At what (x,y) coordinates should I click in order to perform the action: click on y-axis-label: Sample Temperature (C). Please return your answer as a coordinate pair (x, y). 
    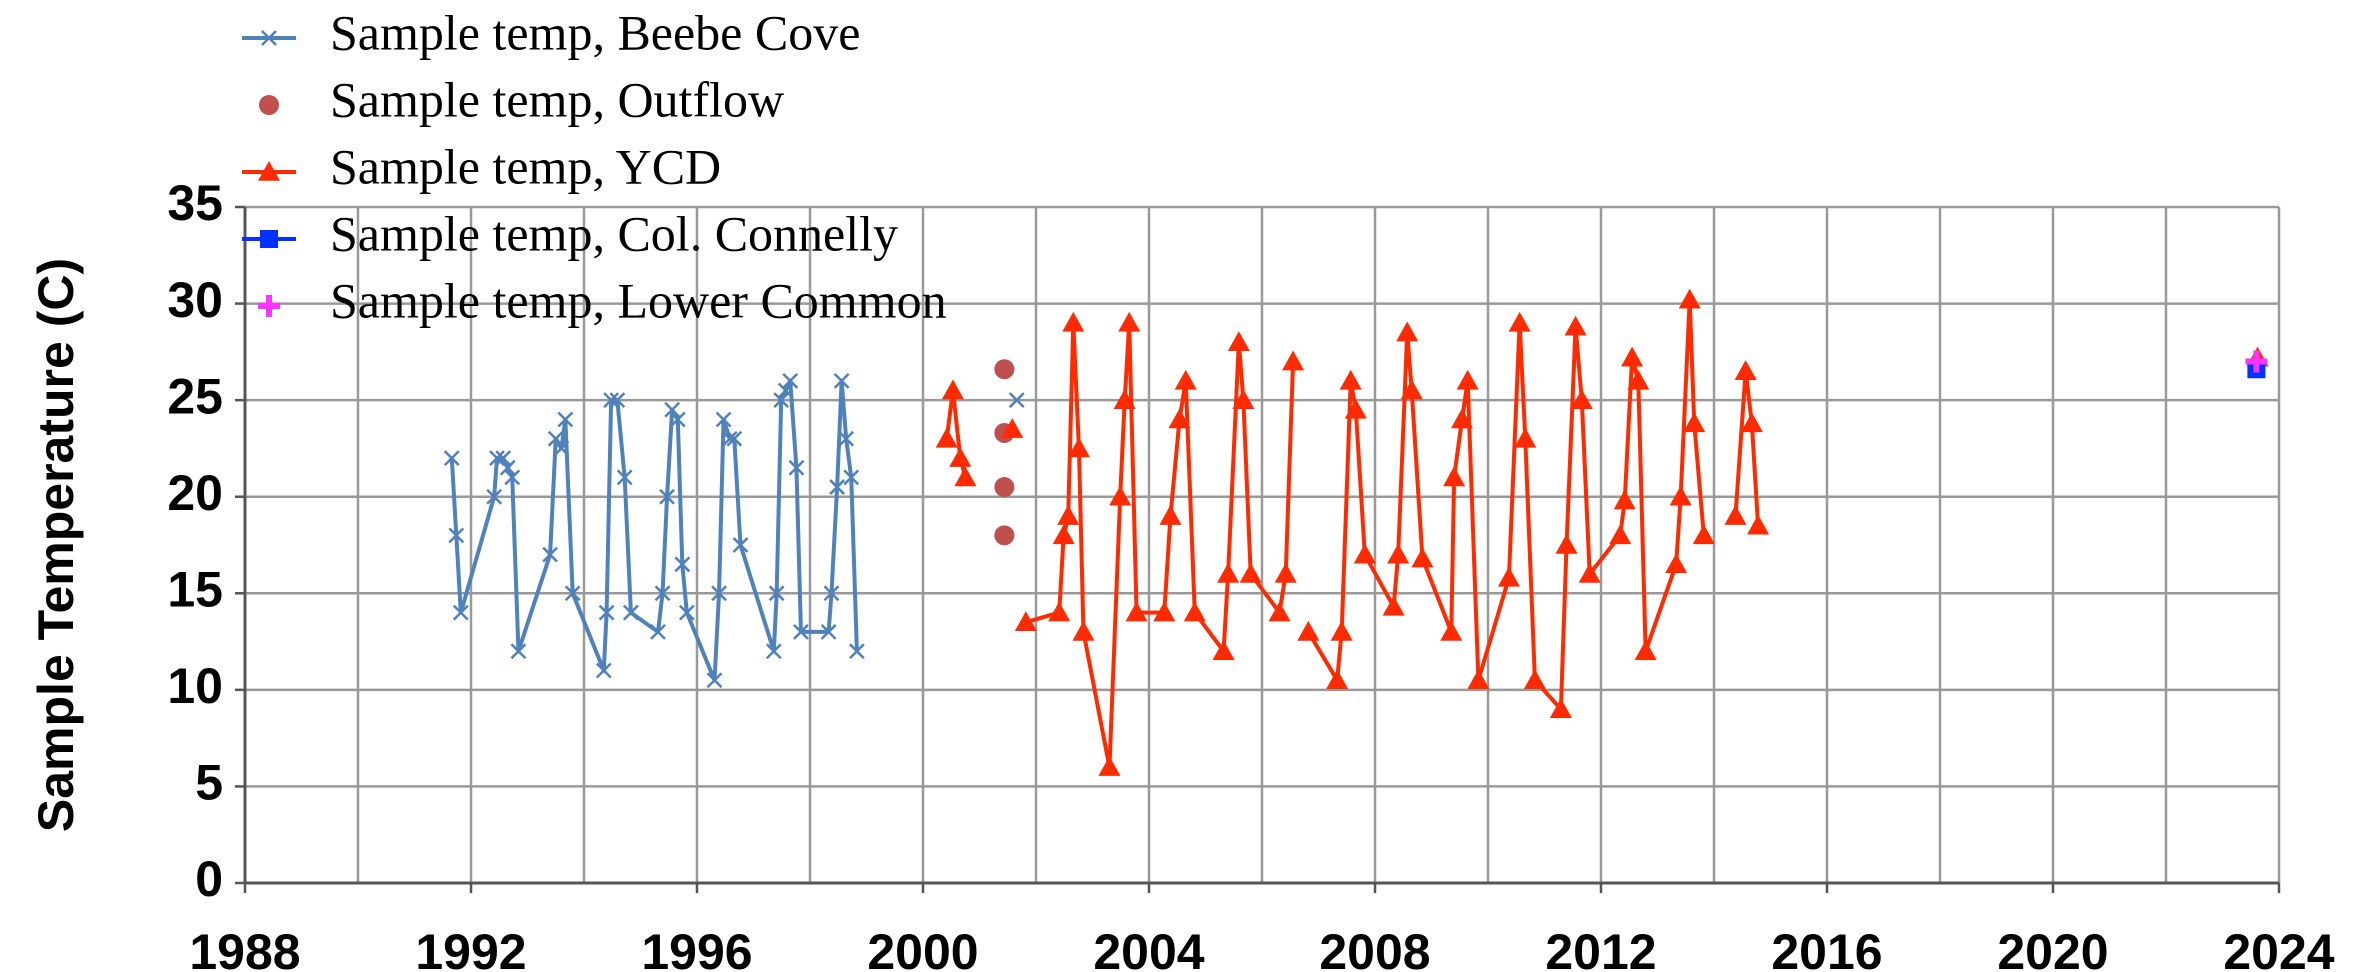
    Looking at the image, I should click on (56, 545).